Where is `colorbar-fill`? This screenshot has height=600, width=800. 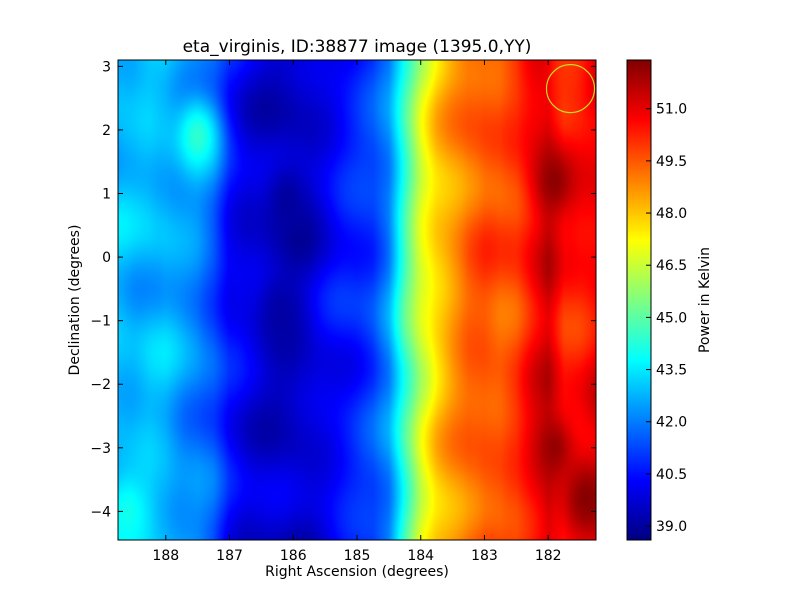
colorbar-fill is located at coordinates (639, 300).